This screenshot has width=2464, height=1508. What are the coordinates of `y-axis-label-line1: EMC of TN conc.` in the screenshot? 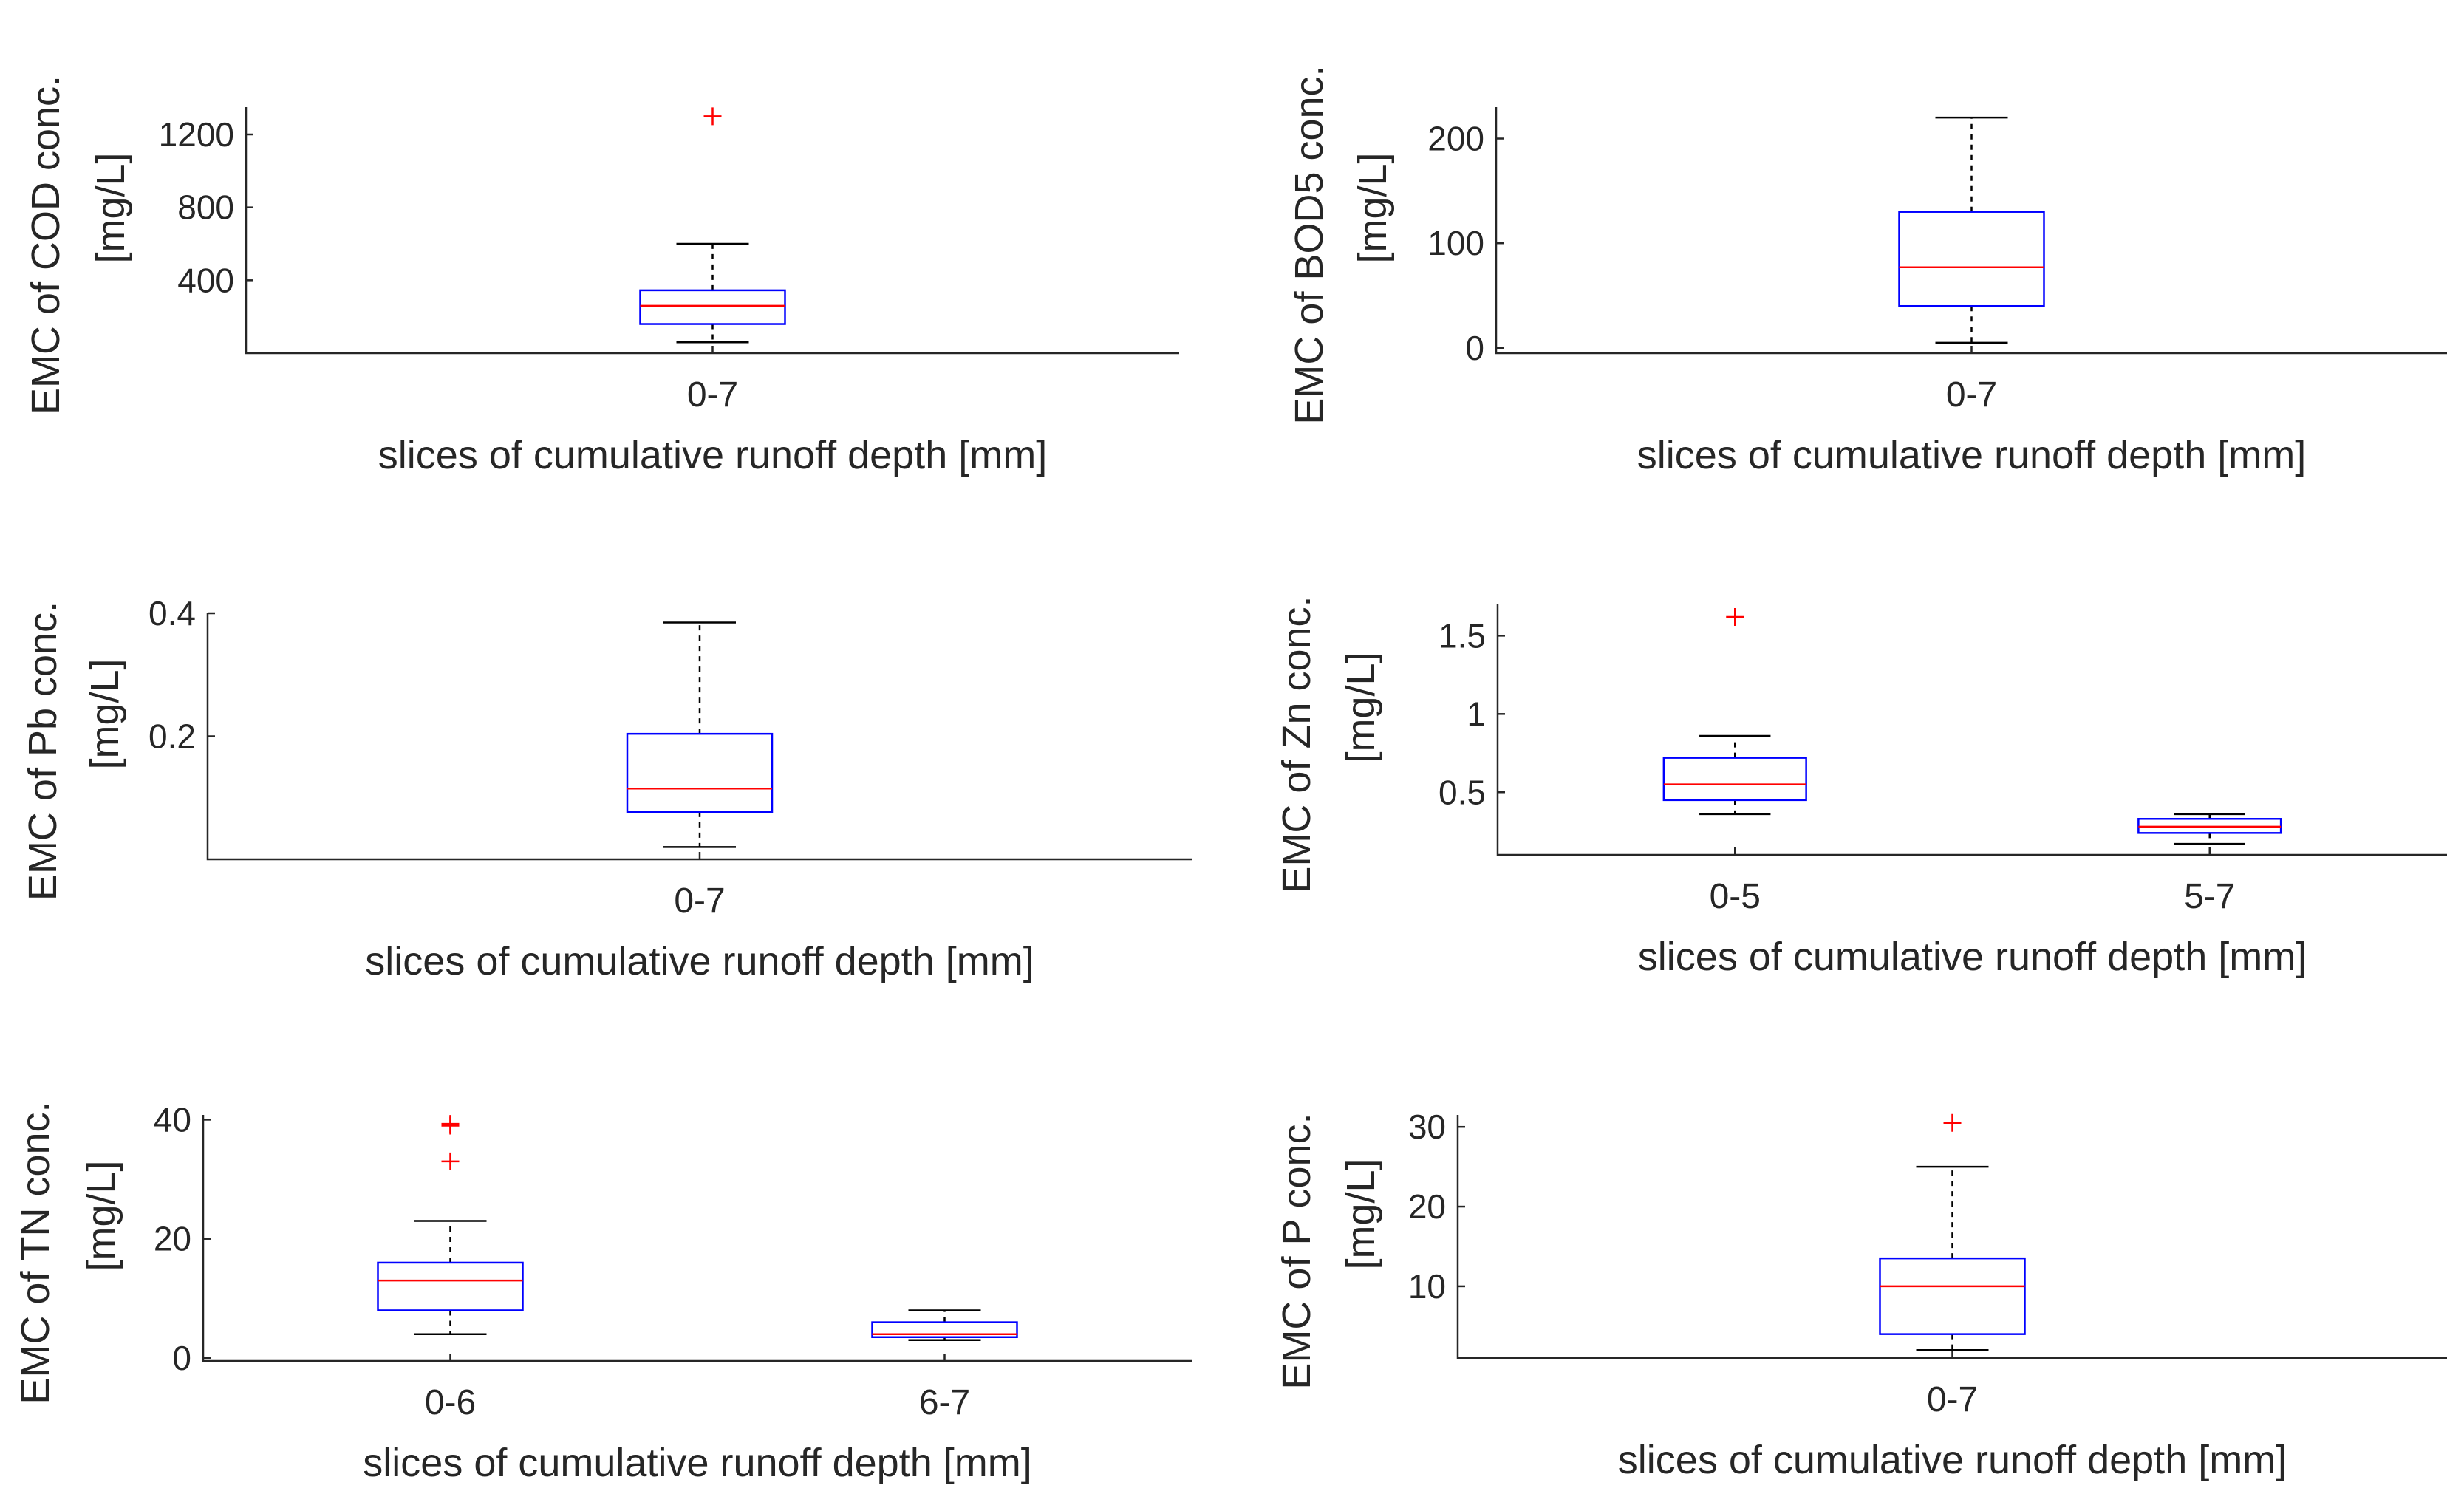 It's located at (35, 1252).